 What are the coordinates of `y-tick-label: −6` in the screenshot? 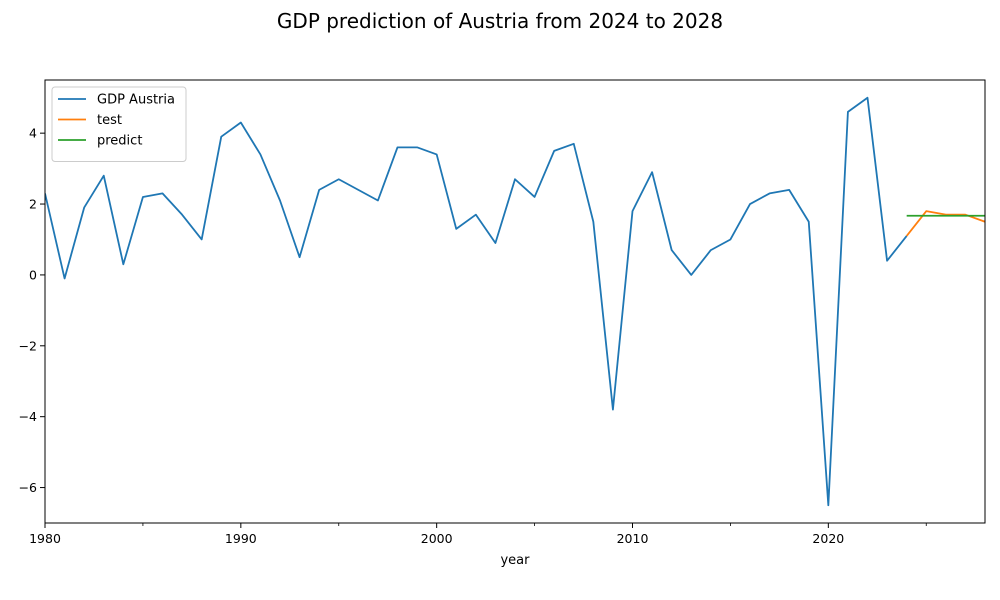 It's located at (28, 487).